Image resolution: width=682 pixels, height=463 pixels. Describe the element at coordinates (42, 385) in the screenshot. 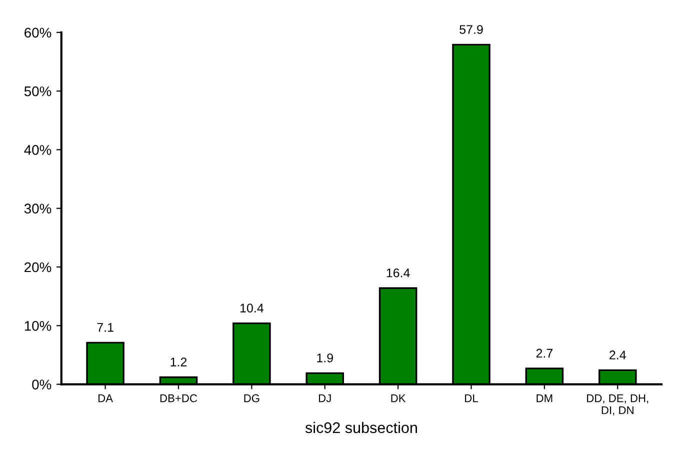

I see `y-tick-label: 0%` at that location.